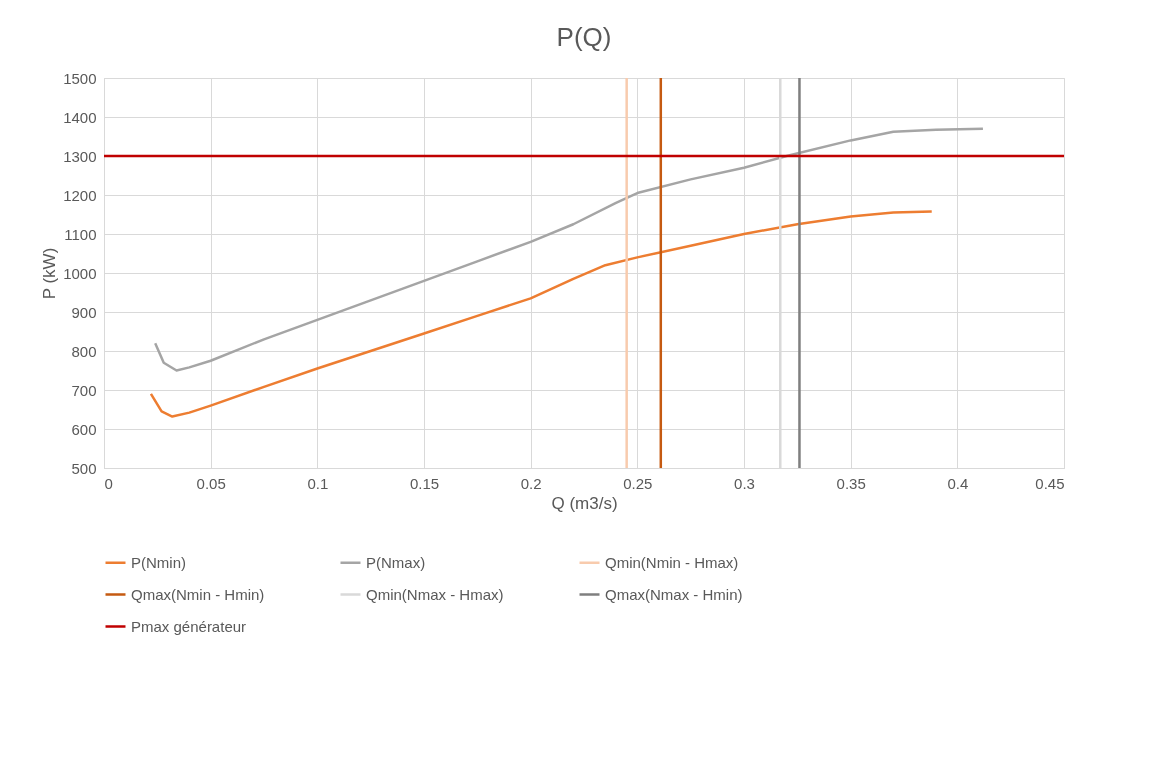  What do you see at coordinates (584, 37) in the screenshot?
I see `chart-title: P(Q)` at bounding box center [584, 37].